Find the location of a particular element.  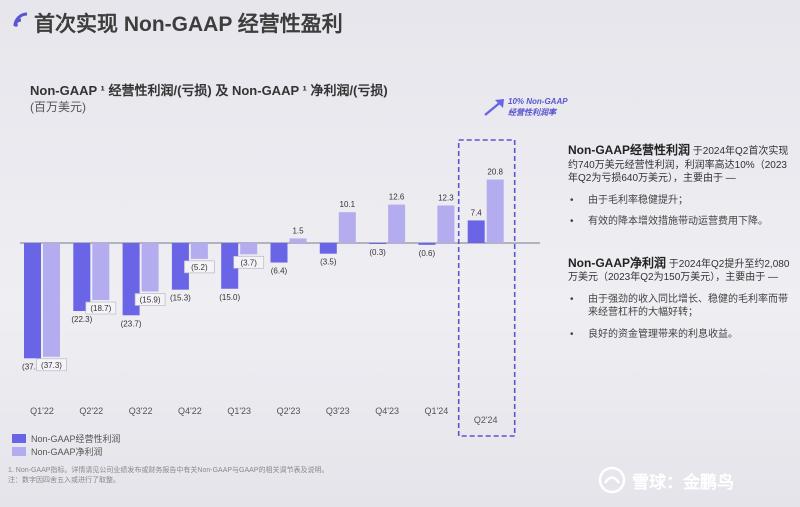

watermark-text: 雪球：金鹏鸟 is located at coordinates (683, 482).